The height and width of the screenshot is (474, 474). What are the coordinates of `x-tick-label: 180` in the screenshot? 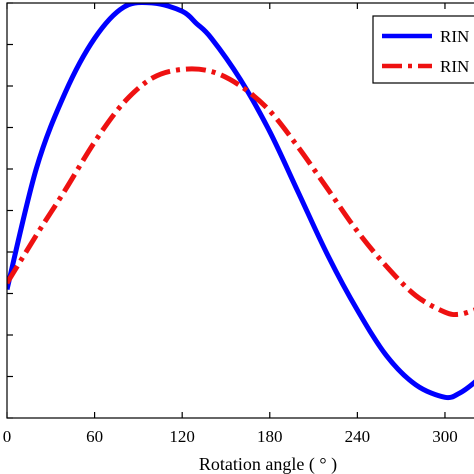 It's located at (270, 436).